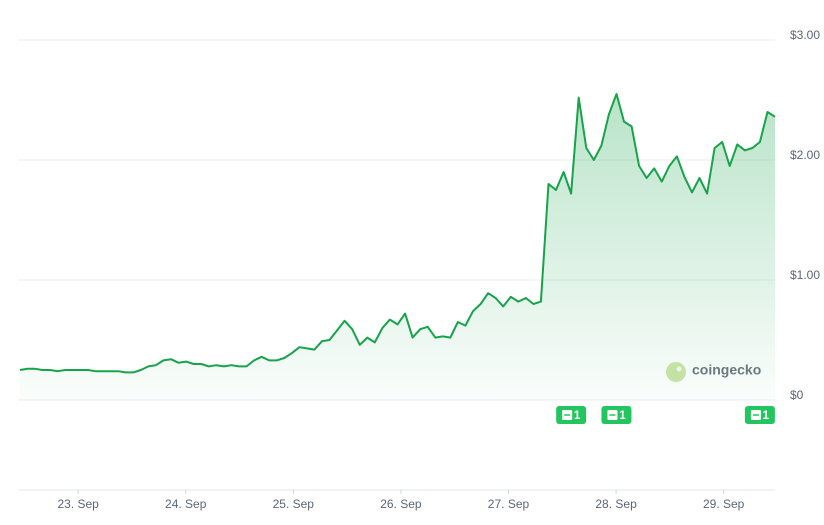  I want to click on y-tick-label: $1.00, so click(805, 275).